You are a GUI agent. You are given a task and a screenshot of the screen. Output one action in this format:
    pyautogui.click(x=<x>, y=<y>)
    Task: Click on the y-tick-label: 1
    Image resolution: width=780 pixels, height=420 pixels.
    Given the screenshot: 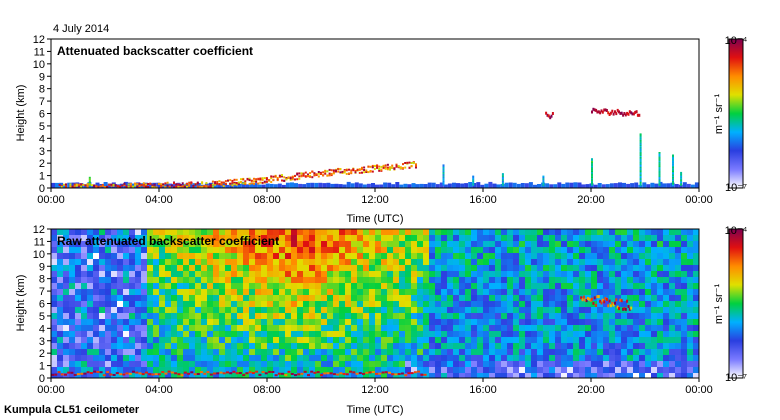 What is the action you would take?
    pyautogui.click(x=42, y=367)
    